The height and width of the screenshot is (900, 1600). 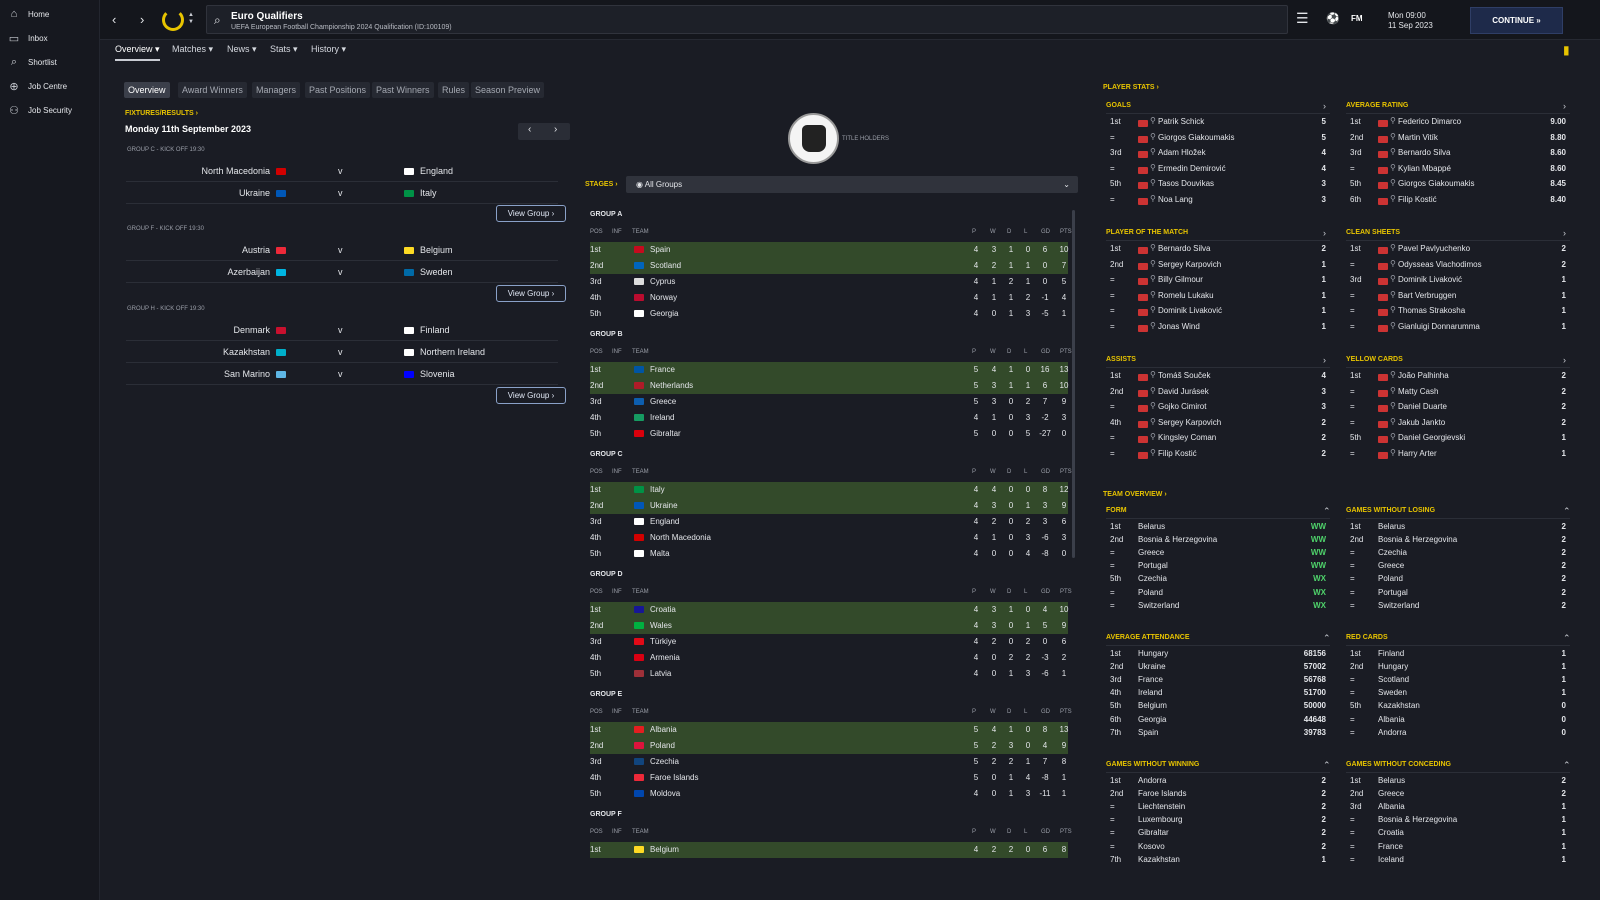 I want to click on stat-row: 1st ⚲ Pavel Pavlyuchenko 2, so click(x=1458, y=250).